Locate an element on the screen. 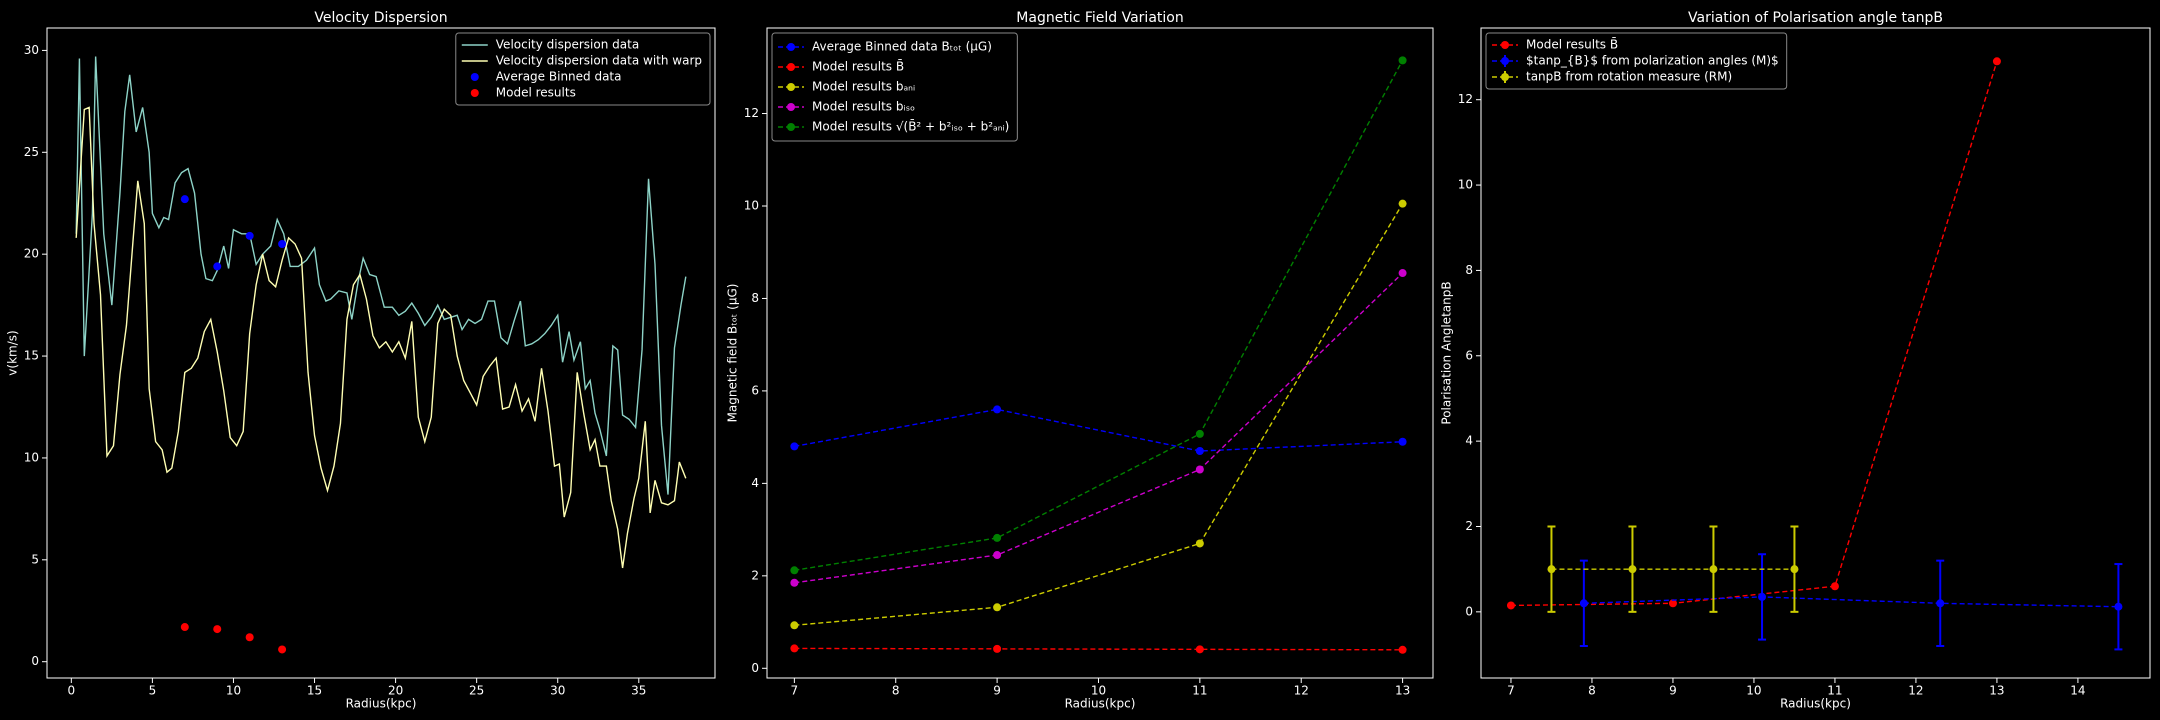 Image resolution: width=2160 pixels, height=720 pixels. y-tick-label: 12 is located at coordinates (1465, 99).